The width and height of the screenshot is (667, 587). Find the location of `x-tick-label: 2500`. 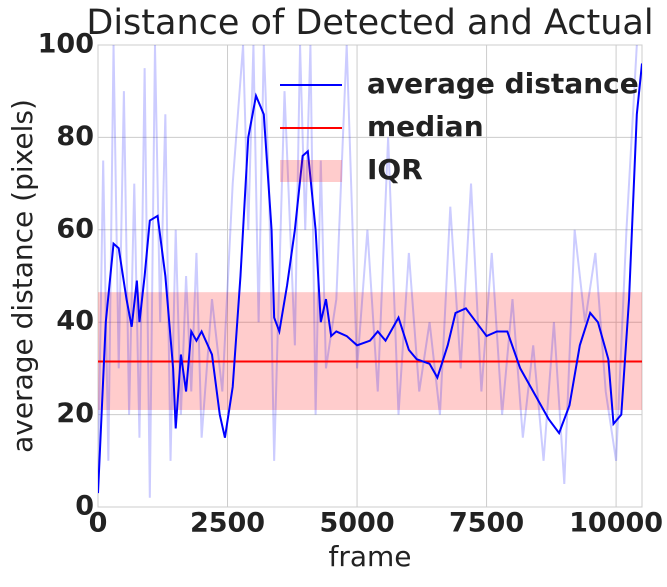

x-tick-label: 2500 is located at coordinates (227, 523).